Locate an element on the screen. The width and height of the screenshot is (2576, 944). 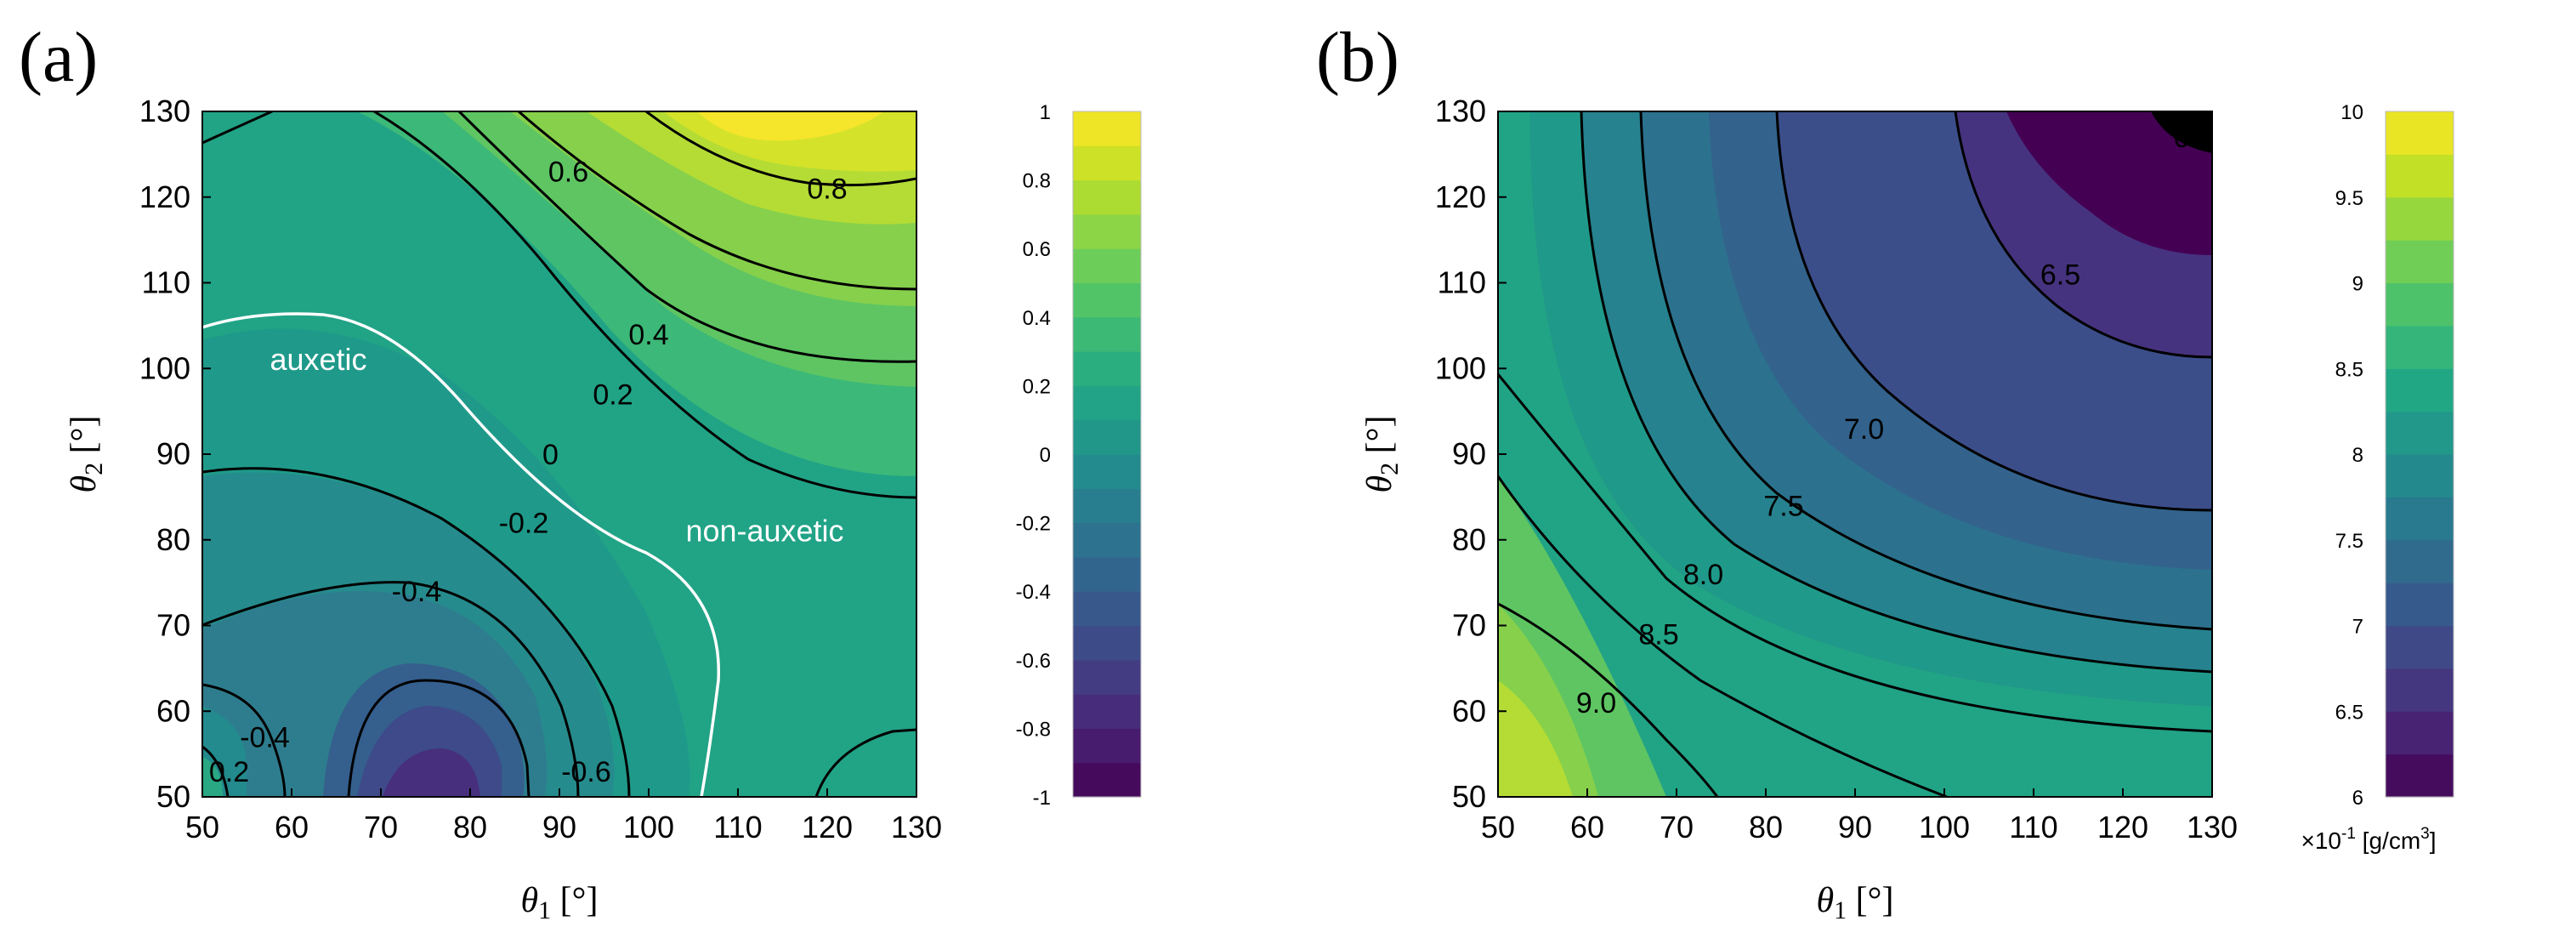
contour-0.2-corner-low is located at coordinates (216, 771).